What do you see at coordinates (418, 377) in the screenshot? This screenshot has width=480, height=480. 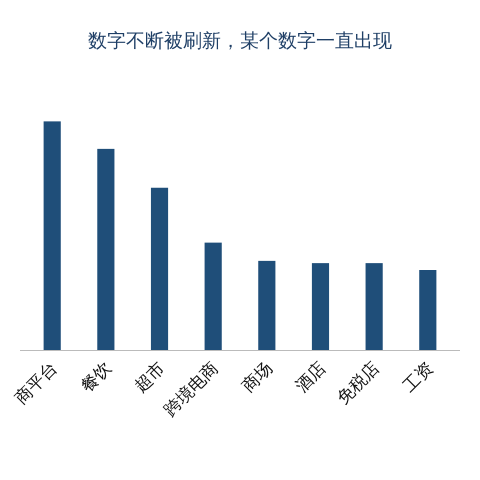 I see `x-tick-label: 工资` at bounding box center [418, 377].